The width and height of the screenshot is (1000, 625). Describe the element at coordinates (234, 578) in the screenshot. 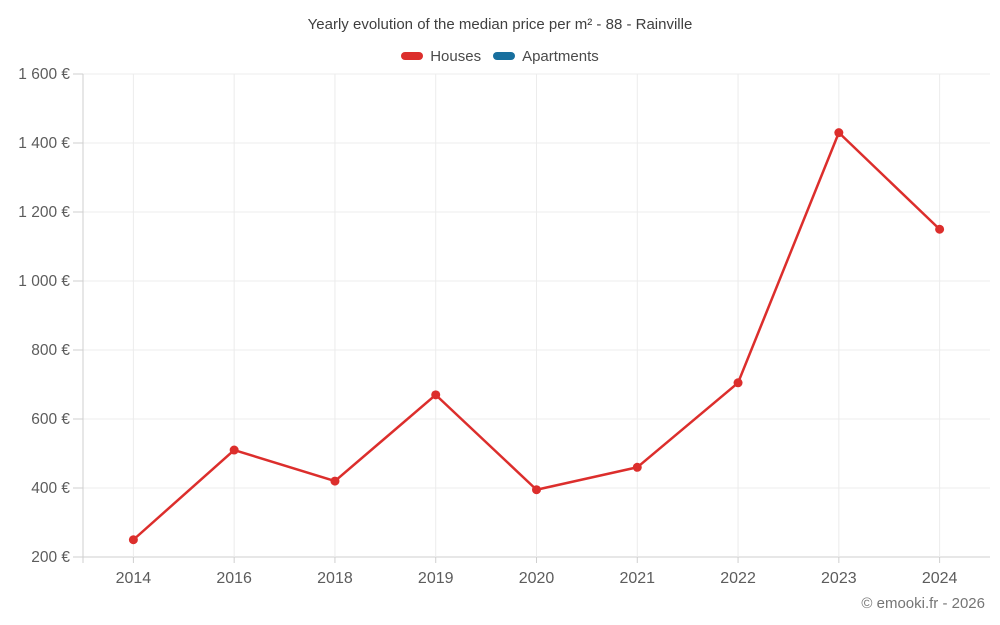

I see `x-axis-label: 2016` at that location.